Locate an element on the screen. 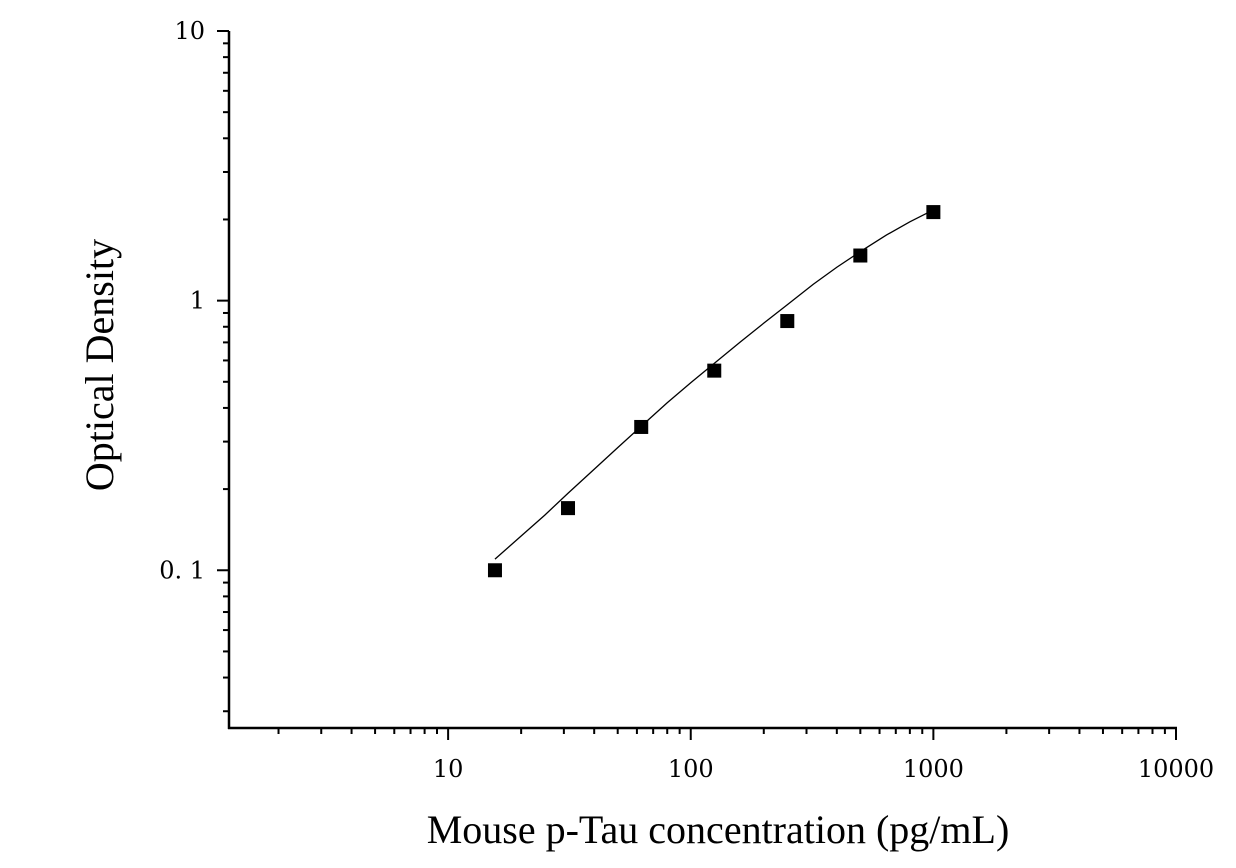 The image size is (1236, 868). y-tick-labels: 0. 1 1 10 is located at coordinates (182, 300).